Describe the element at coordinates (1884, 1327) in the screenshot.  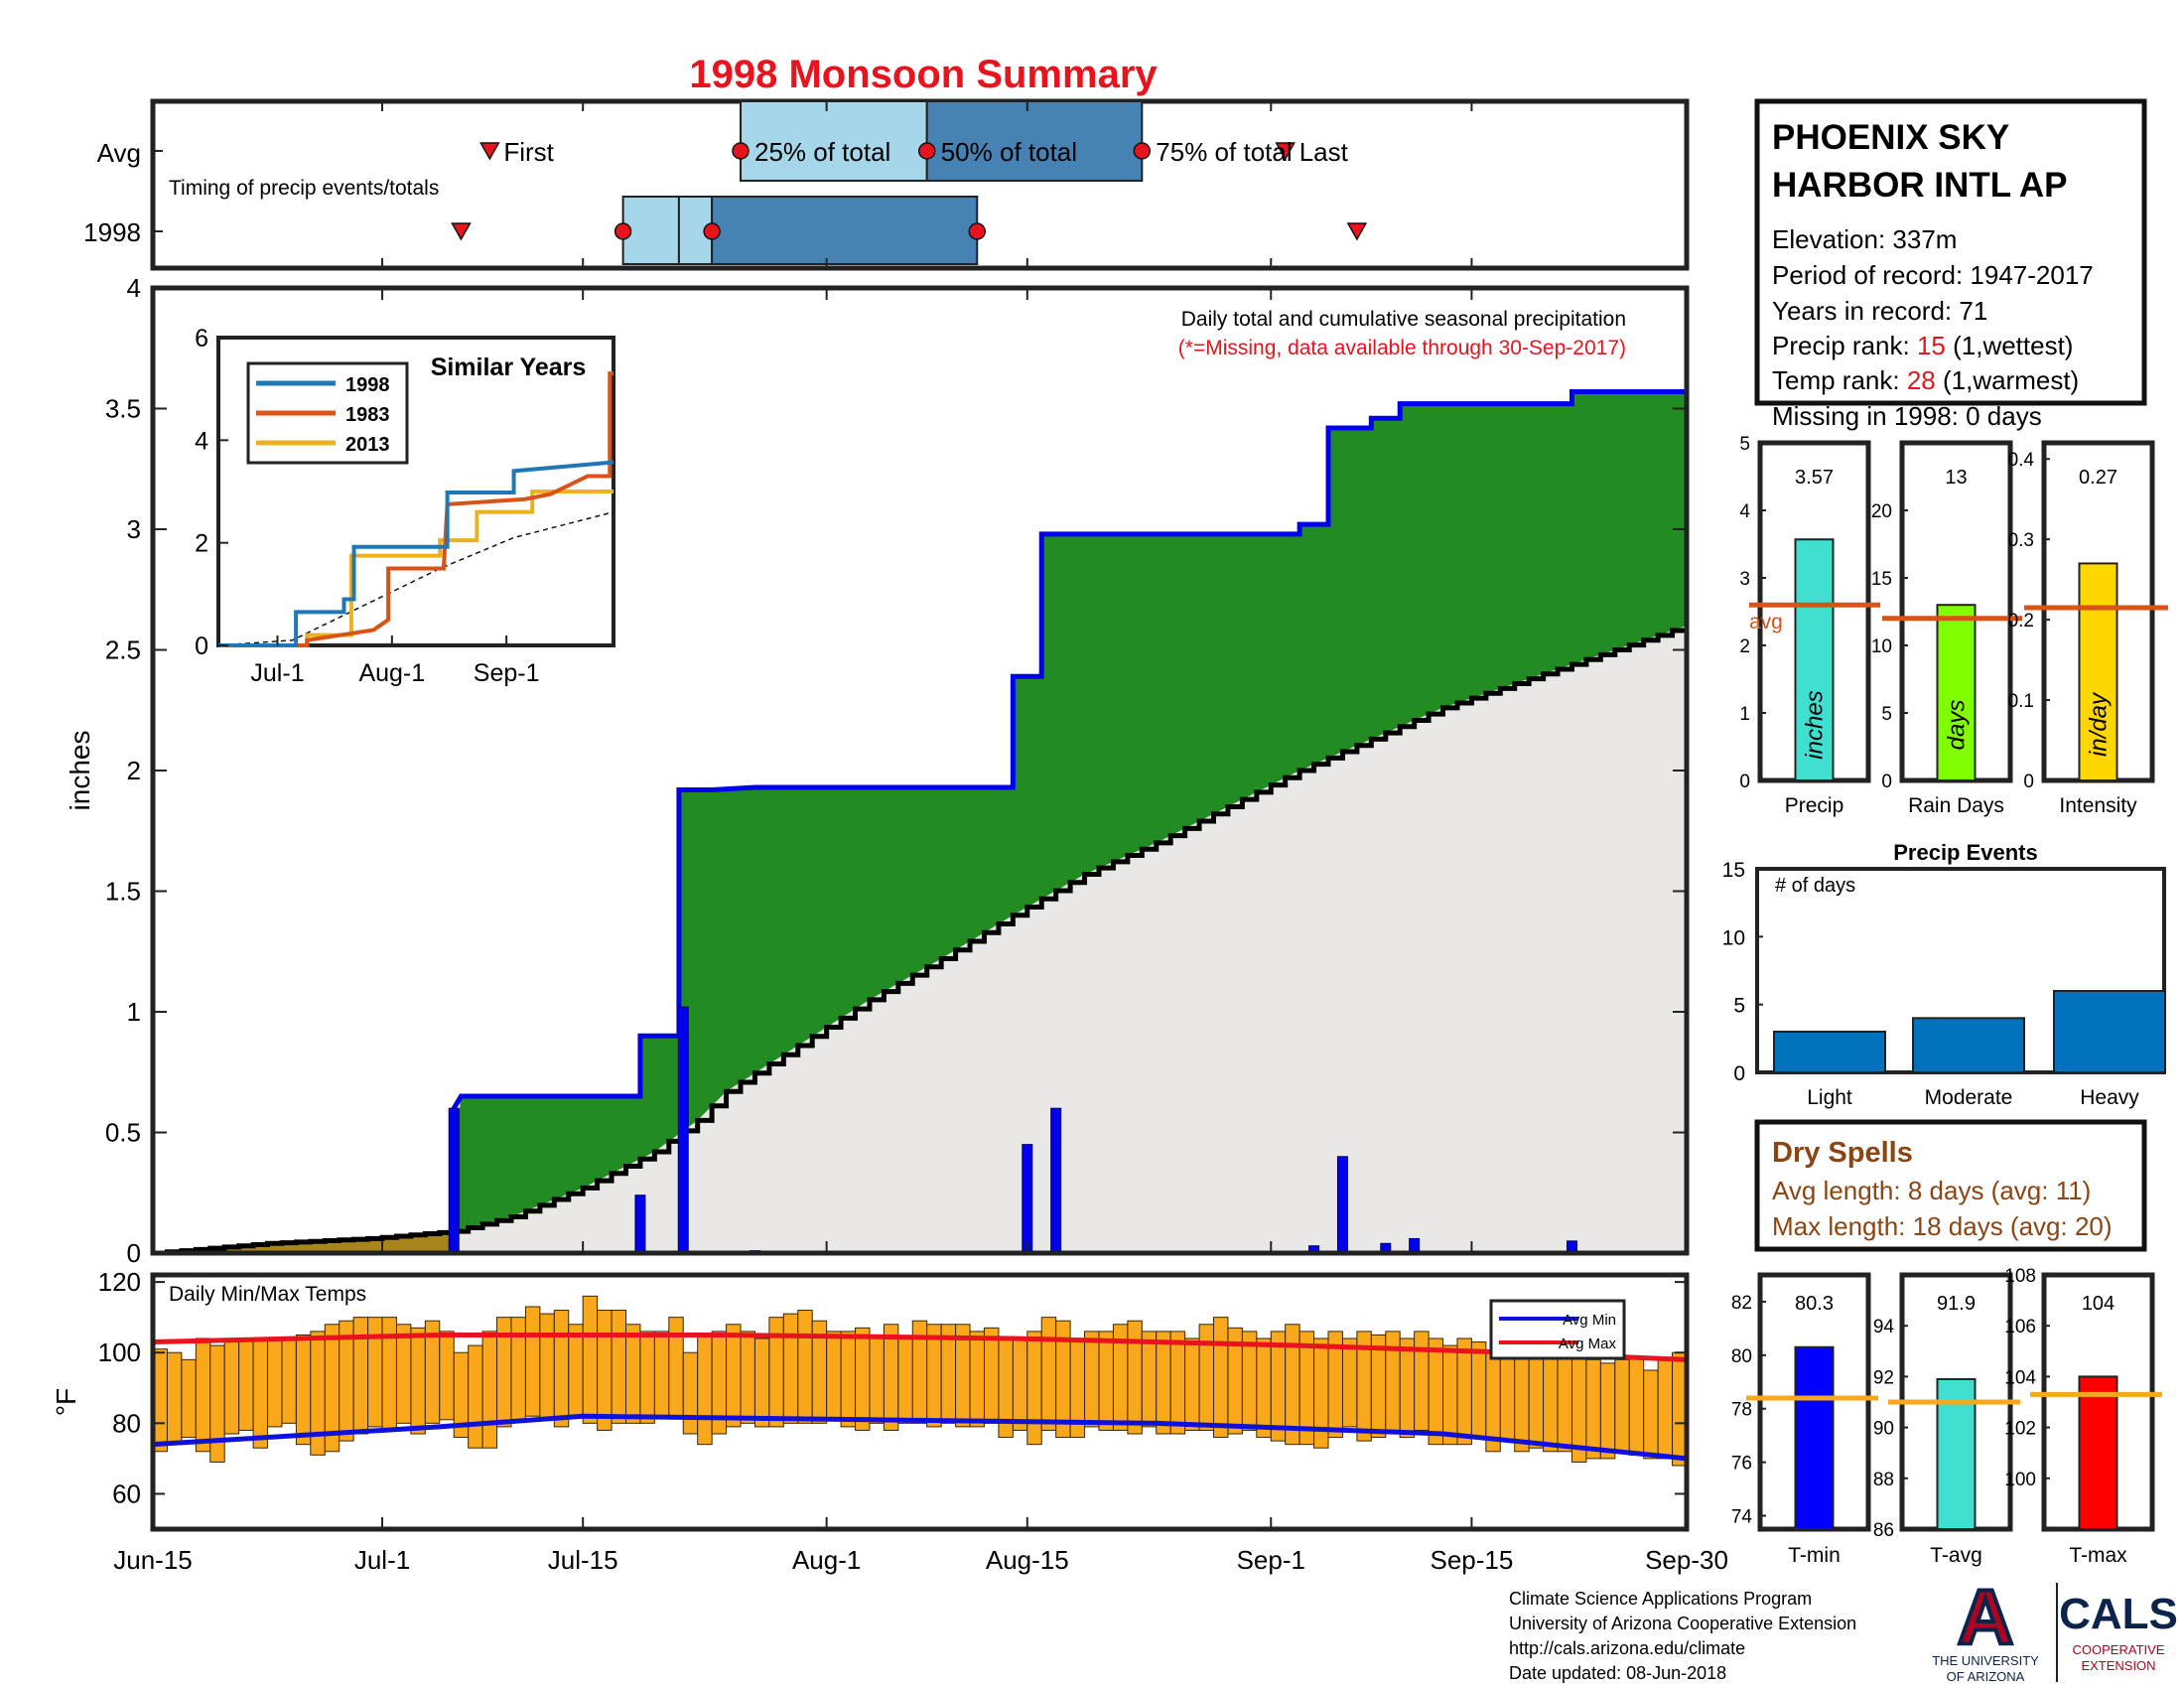
I see `temp-summary-ytick-label-1-4: 94` at that location.